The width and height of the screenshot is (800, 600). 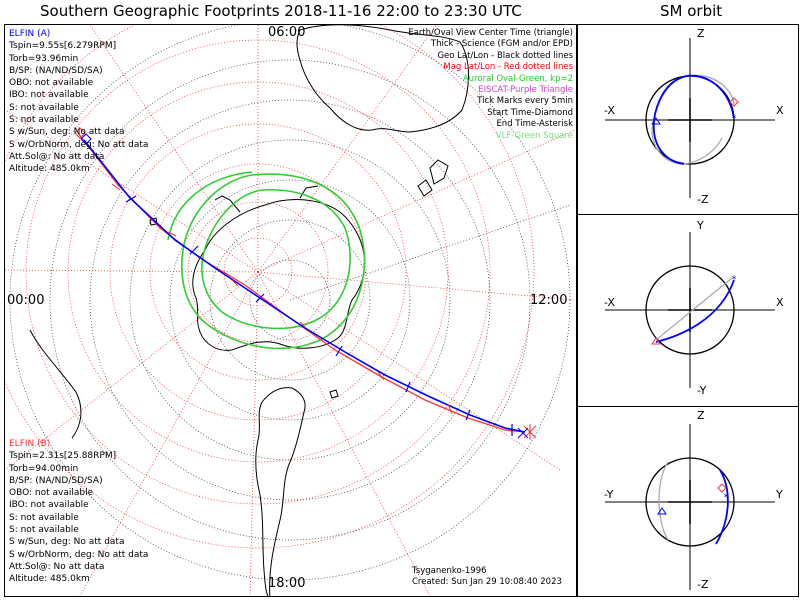 I want to click on sm-orbit-title: SM orbit, so click(x=691, y=11).